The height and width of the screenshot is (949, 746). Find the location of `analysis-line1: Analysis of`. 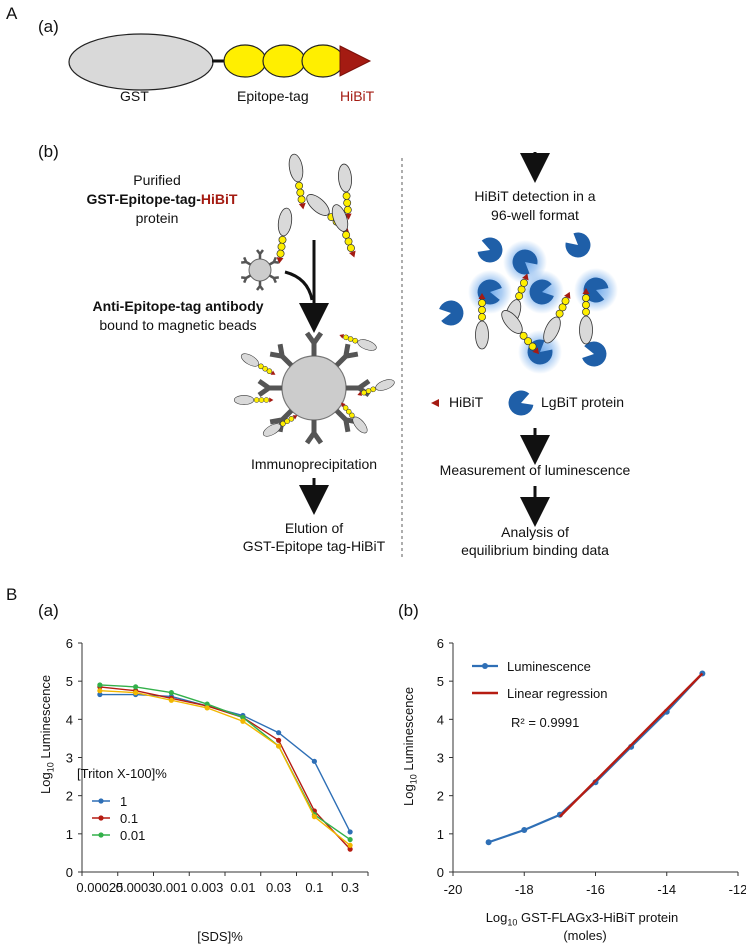

analysis-line1: Analysis of is located at coordinates (535, 532).